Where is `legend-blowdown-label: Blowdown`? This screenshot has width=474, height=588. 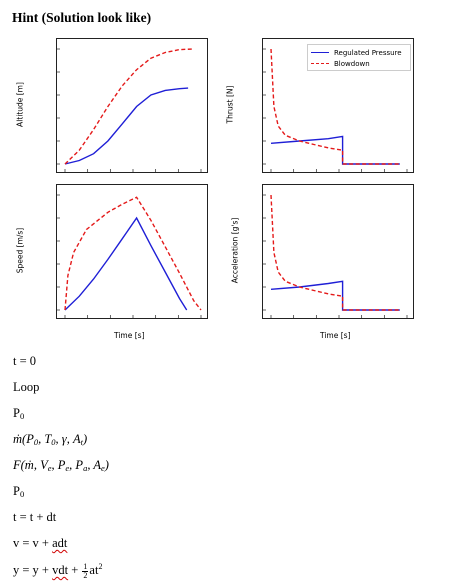 legend-blowdown-label: Blowdown is located at coordinates (352, 63).